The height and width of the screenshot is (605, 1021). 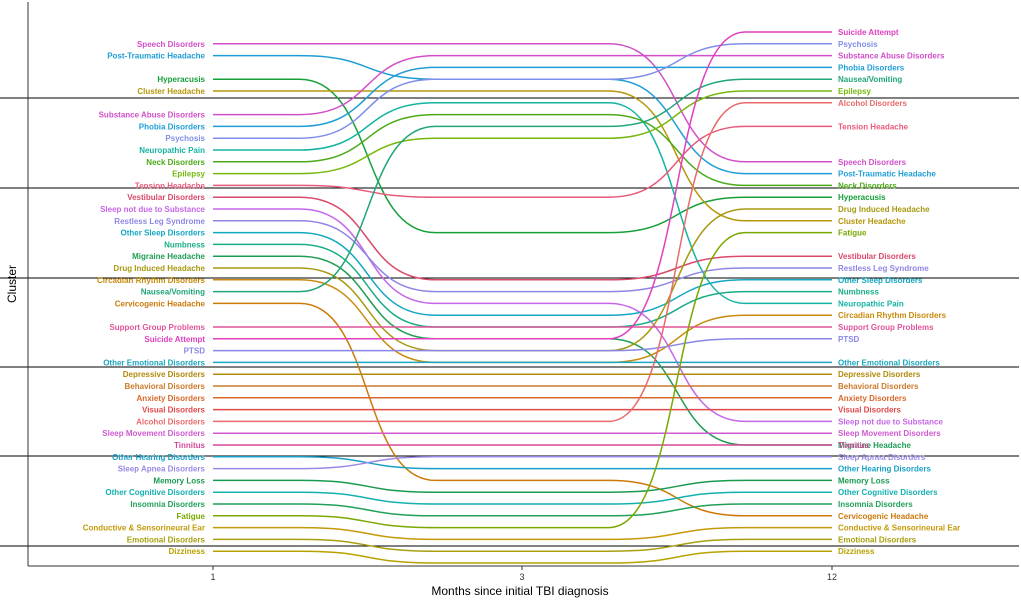 What do you see at coordinates (858, 292) in the screenshot?
I see `series-label-right: Numbness` at bounding box center [858, 292].